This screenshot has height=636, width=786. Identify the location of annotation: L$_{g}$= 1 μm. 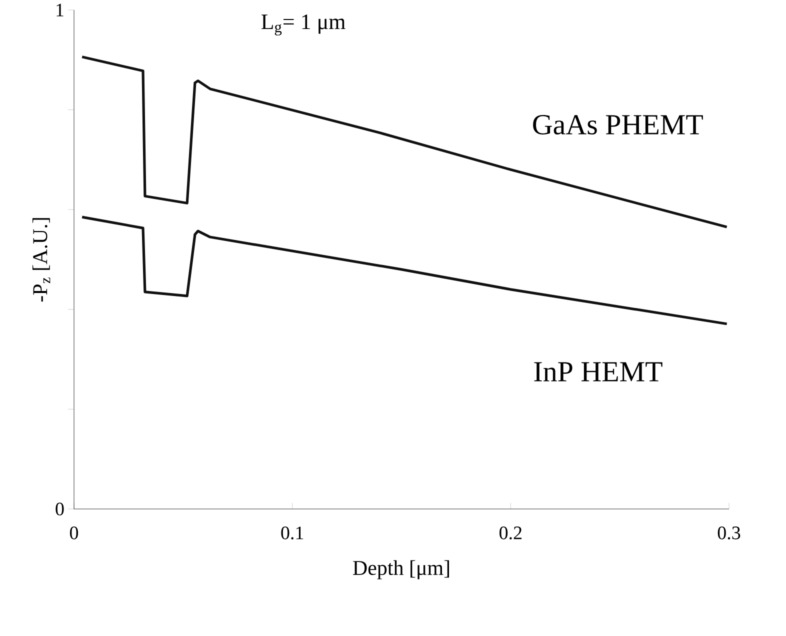
(303, 25).